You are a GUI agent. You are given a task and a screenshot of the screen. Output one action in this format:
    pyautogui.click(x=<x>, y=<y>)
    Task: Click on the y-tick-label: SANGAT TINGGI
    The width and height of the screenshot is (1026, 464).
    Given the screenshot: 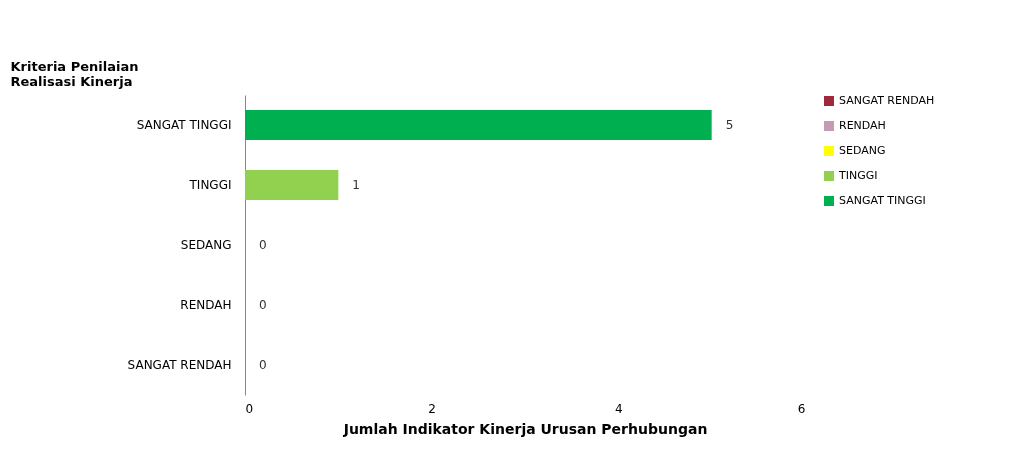 What is the action you would take?
    pyautogui.click(x=184, y=125)
    